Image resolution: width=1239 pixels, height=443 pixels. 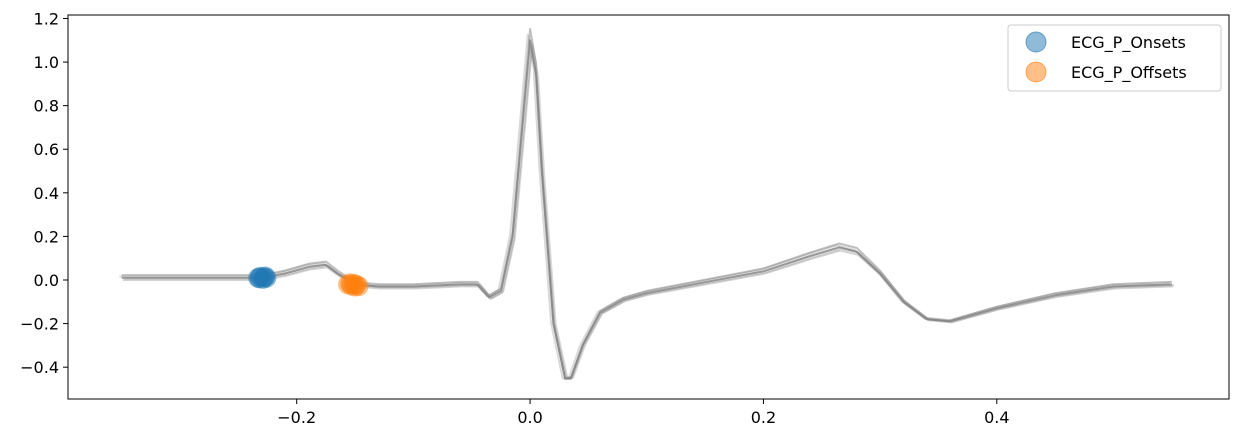 I want to click on x-axis: −0.2 0.0 0.2 0.4, so click(x=643, y=413).